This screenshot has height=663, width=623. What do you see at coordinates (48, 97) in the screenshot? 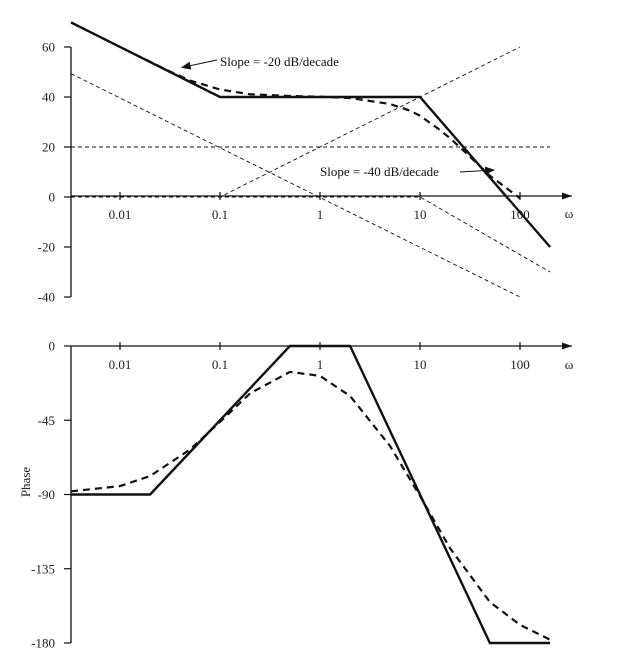
I see `mag-y-tick-label: 40` at bounding box center [48, 97].